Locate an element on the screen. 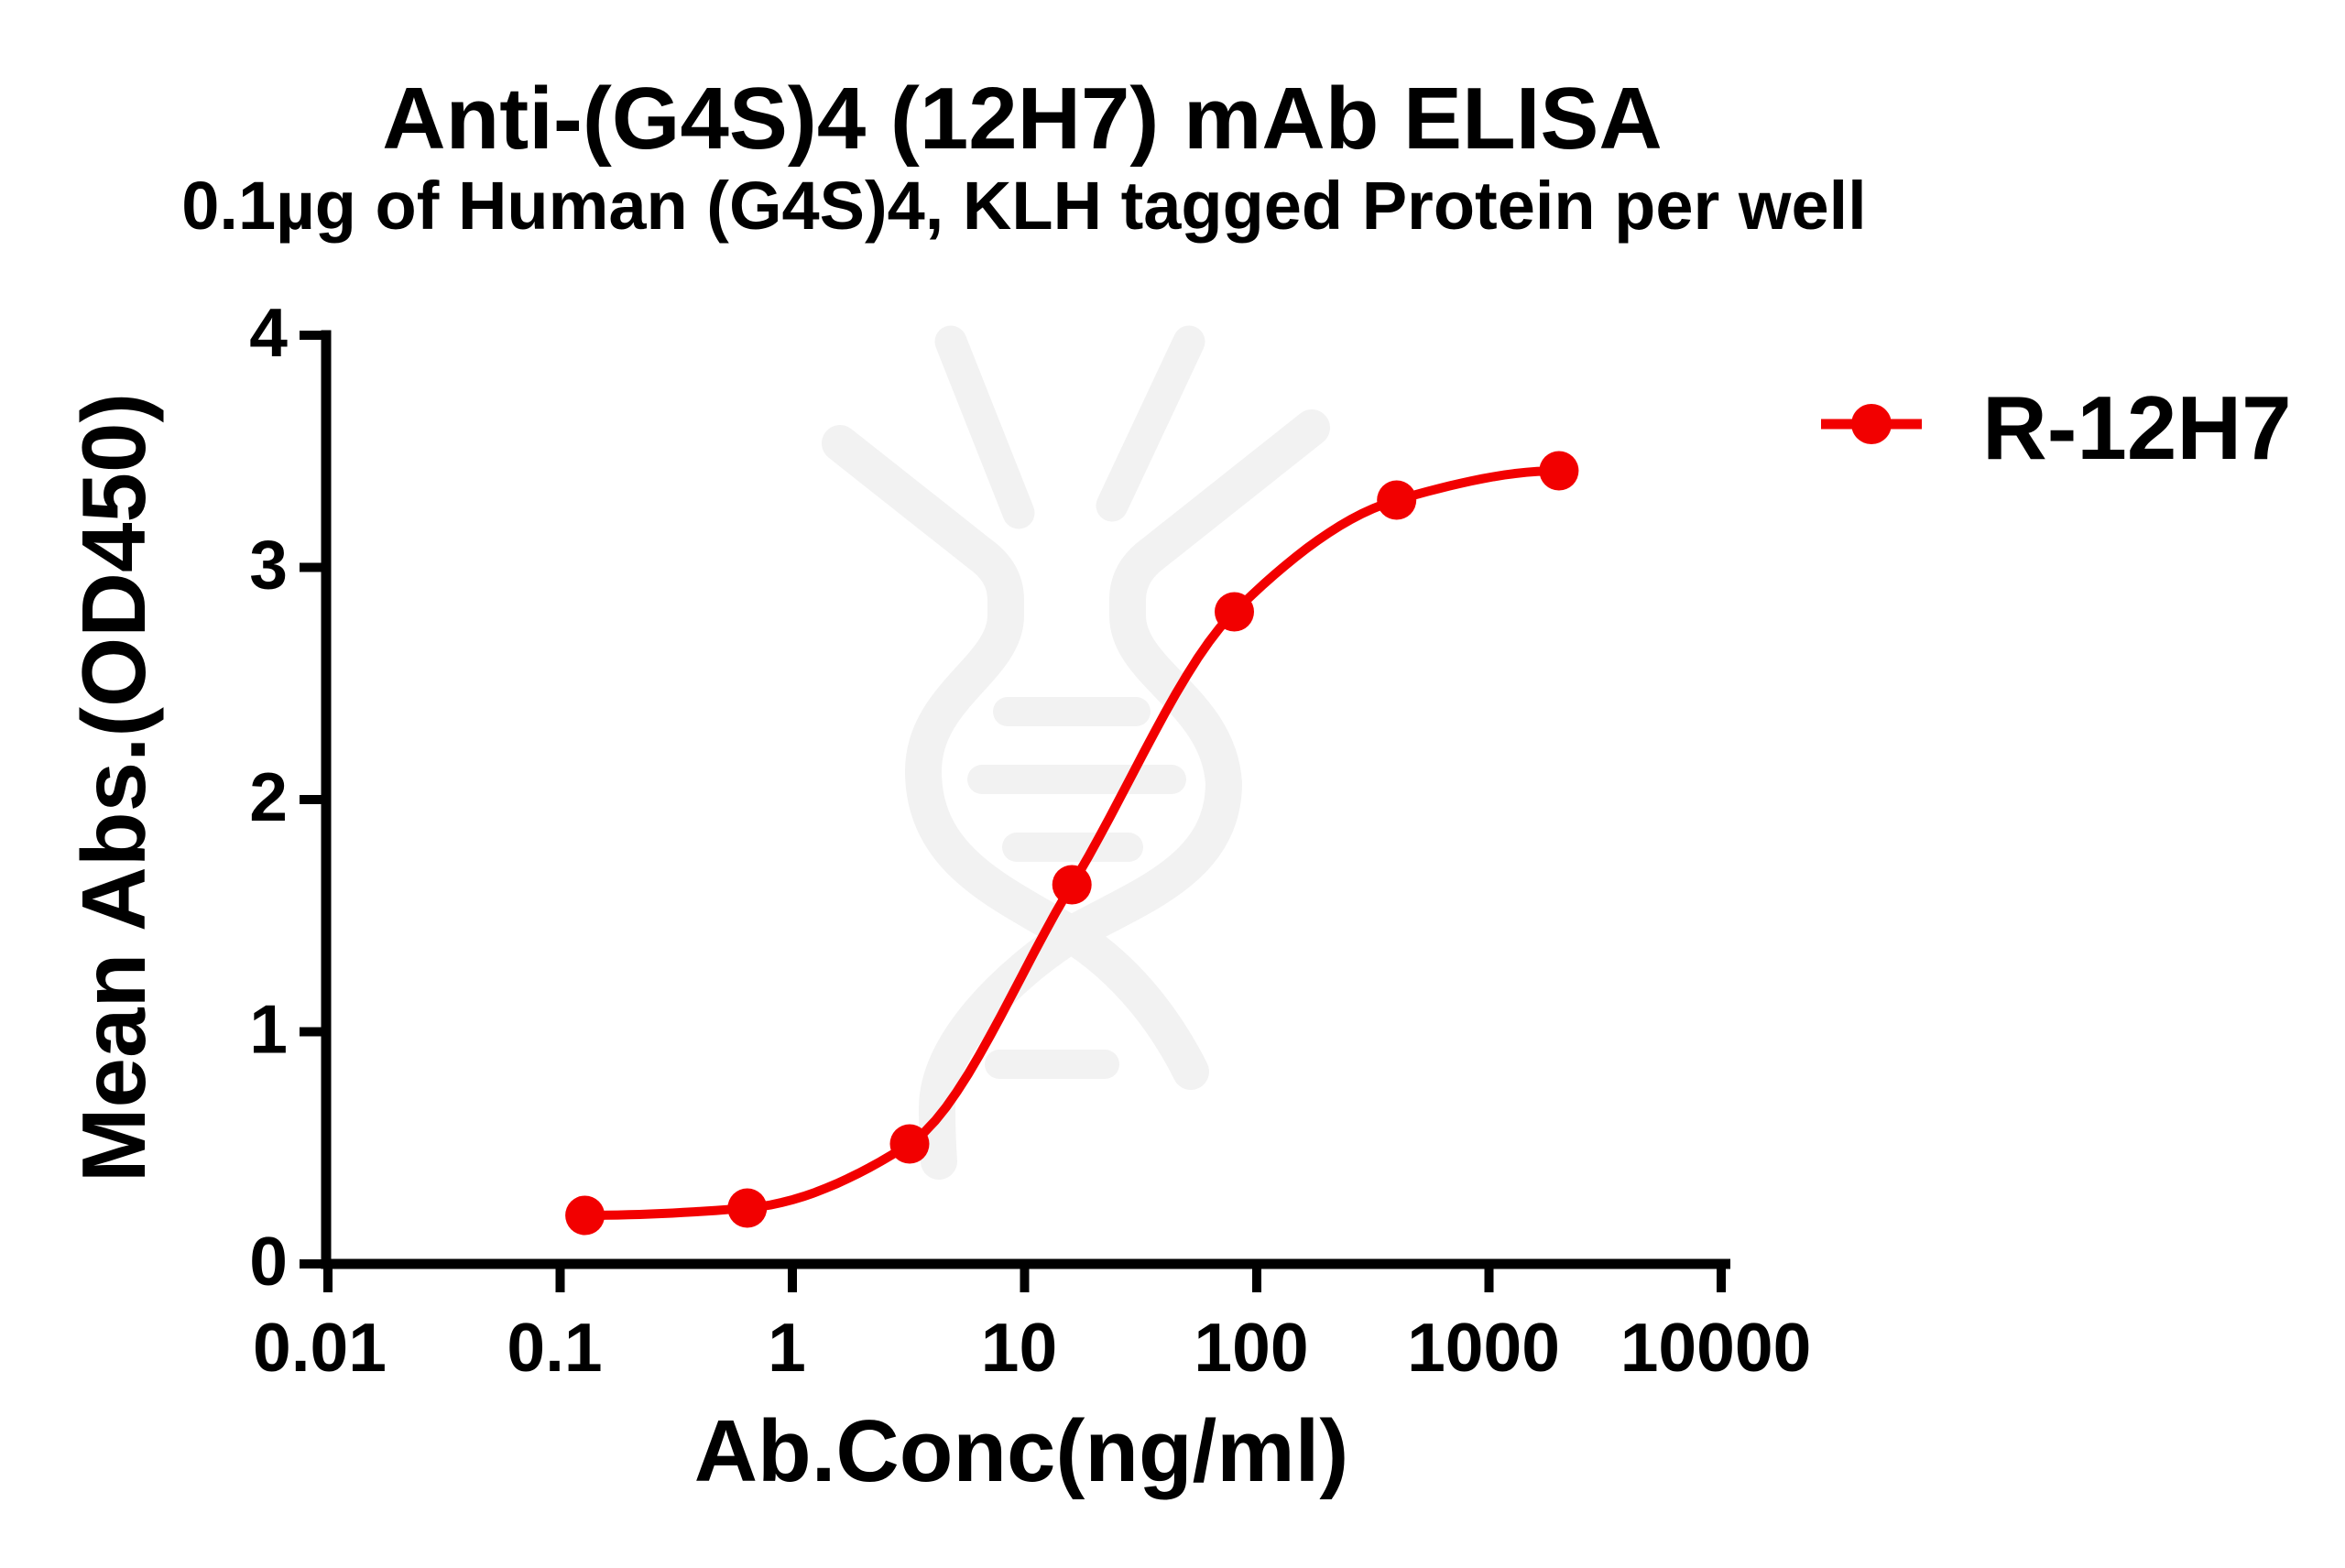  svg-text: 4 is located at coordinates (268, 332).